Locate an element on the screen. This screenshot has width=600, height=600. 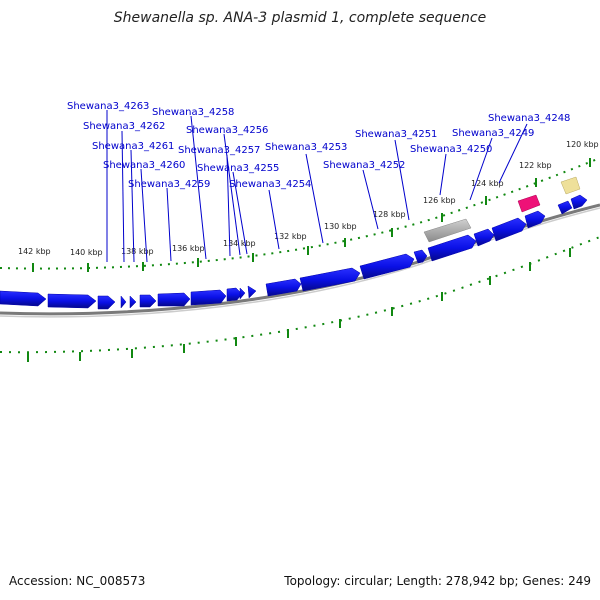
tick-label-132: 132 kbp is located at coordinates (290, 236).